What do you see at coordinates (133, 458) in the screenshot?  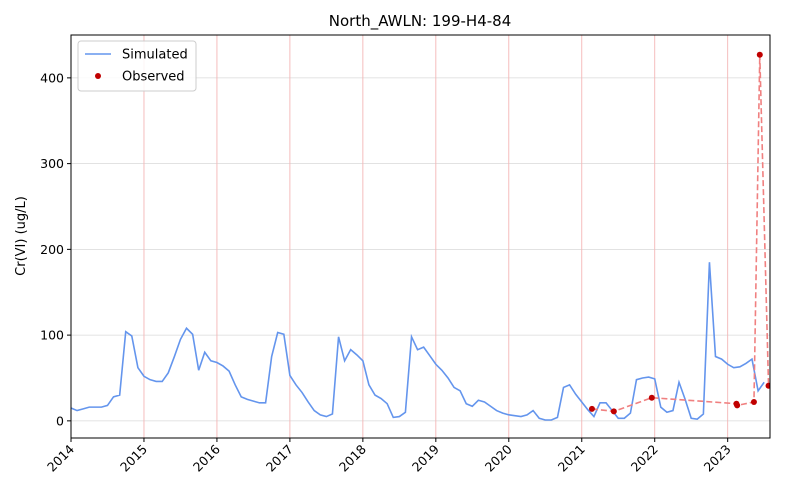 I see `x-tick-label: 2015` at bounding box center [133, 458].